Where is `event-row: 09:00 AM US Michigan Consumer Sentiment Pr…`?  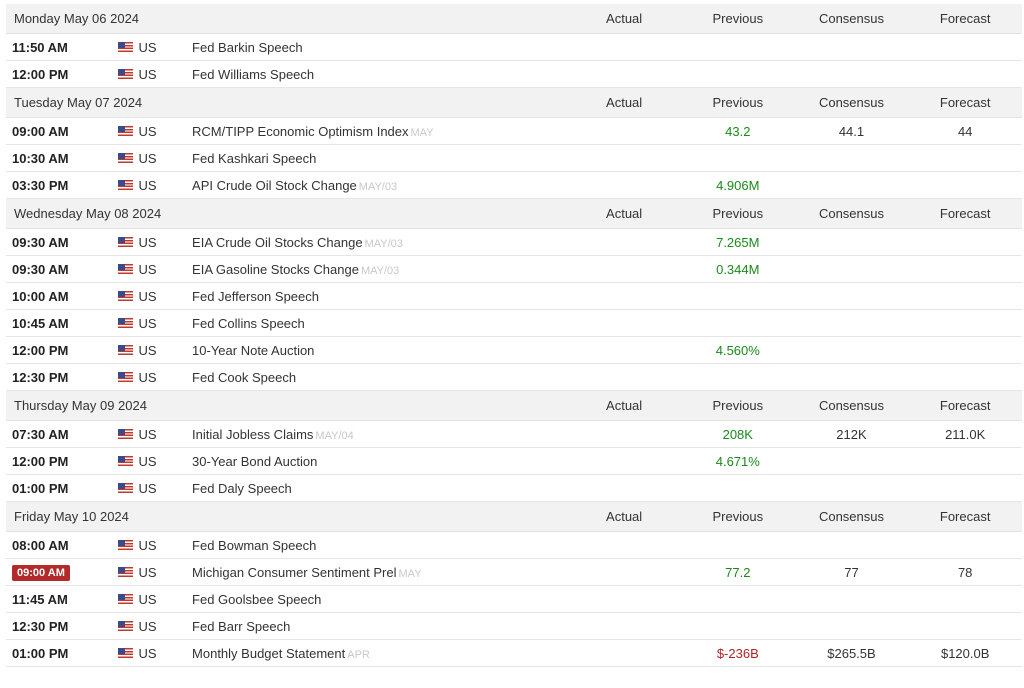
event-row: 09:00 AM US Michigan Consumer Sentiment Pr… is located at coordinates (514, 572).